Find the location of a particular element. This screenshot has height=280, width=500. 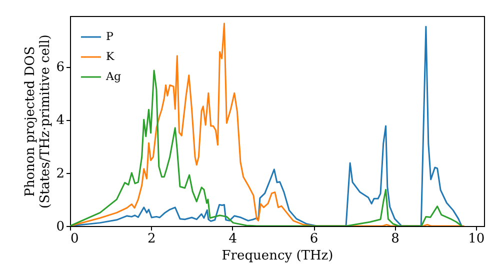

x-tick-label: 4 is located at coordinates (232, 239).